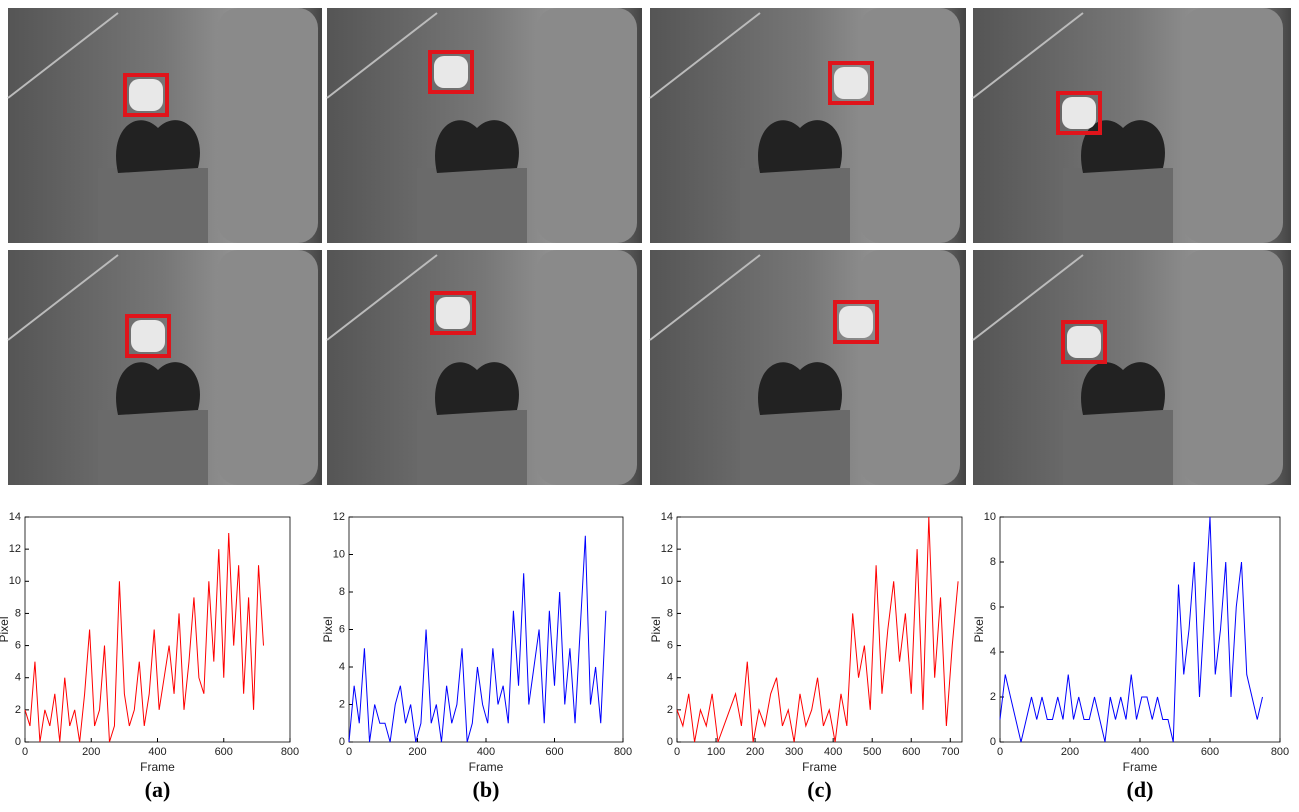  What do you see at coordinates (158, 789) in the screenshot?
I see `panel-label: (a)` at bounding box center [158, 789].